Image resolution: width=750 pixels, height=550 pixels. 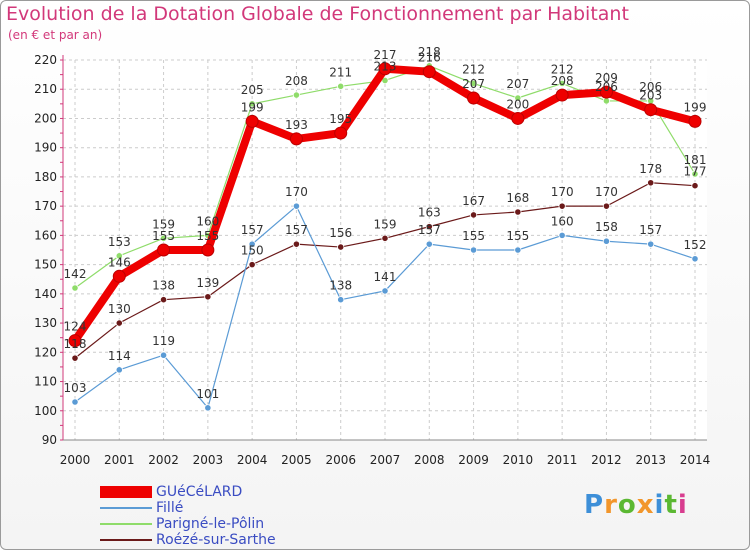 What do you see at coordinates (208, 460) in the screenshot?
I see `x-tick-label: 2003` at bounding box center [208, 460].